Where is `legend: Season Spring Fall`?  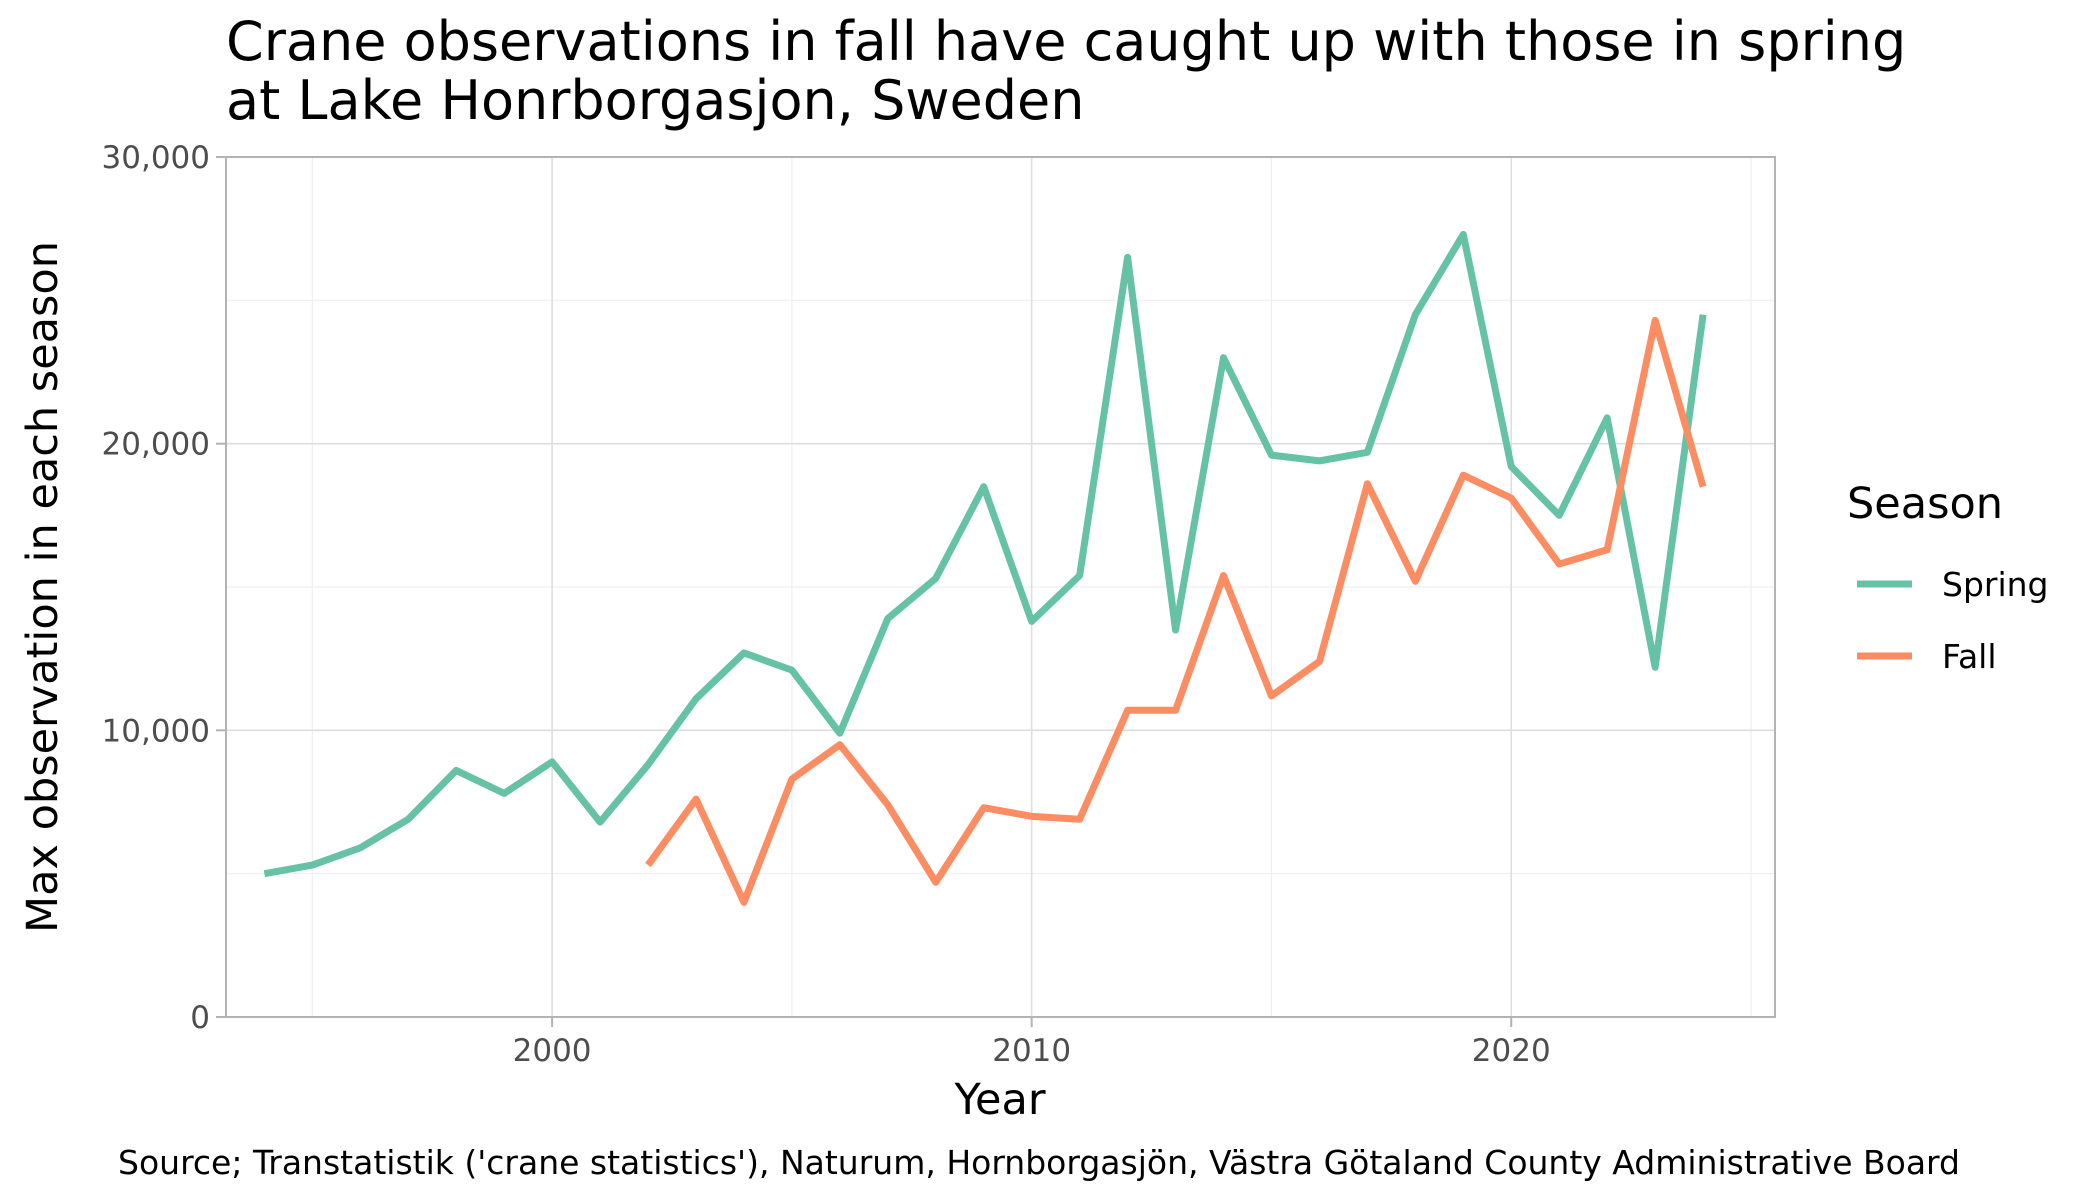
legend: Season Spring Fall is located at coordinates (1948, 577).